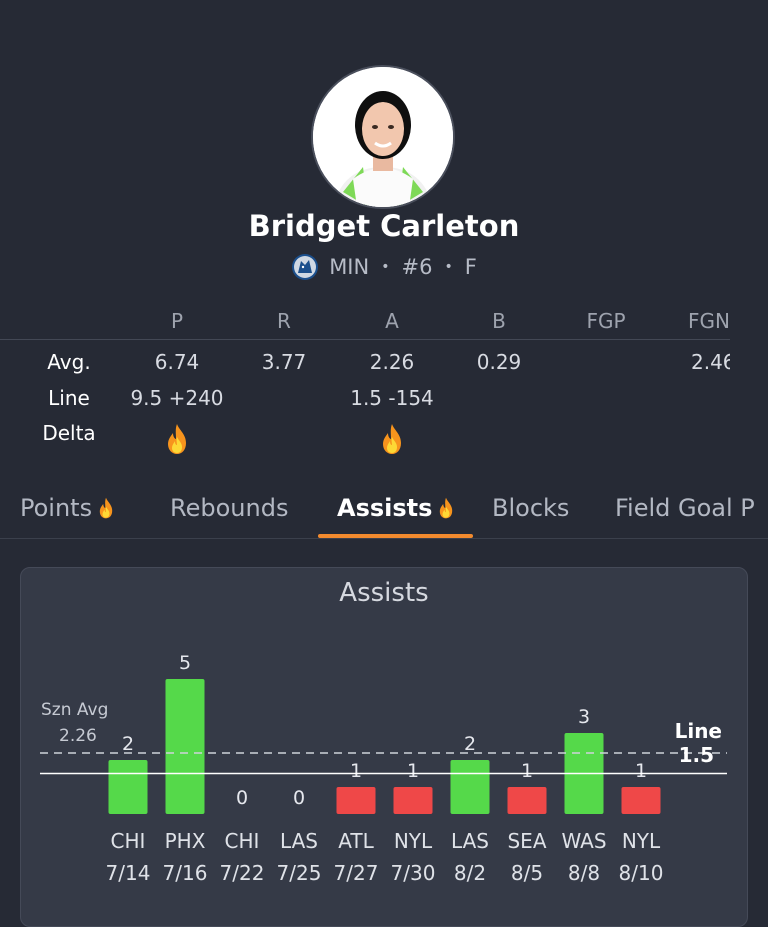 The image size is (768, 927). I want to click on x-tick-date: 7/16, so click(185, 873).